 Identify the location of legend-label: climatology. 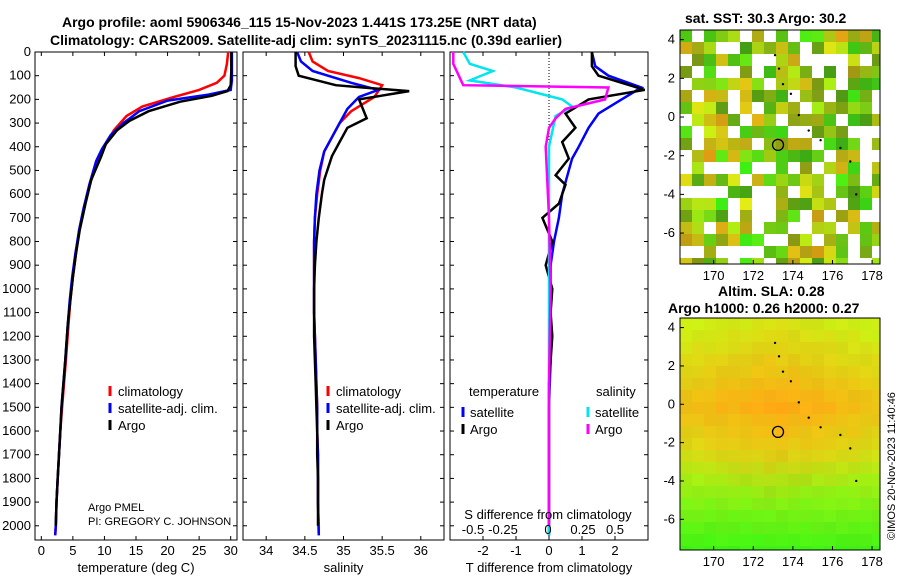
(151, 391).